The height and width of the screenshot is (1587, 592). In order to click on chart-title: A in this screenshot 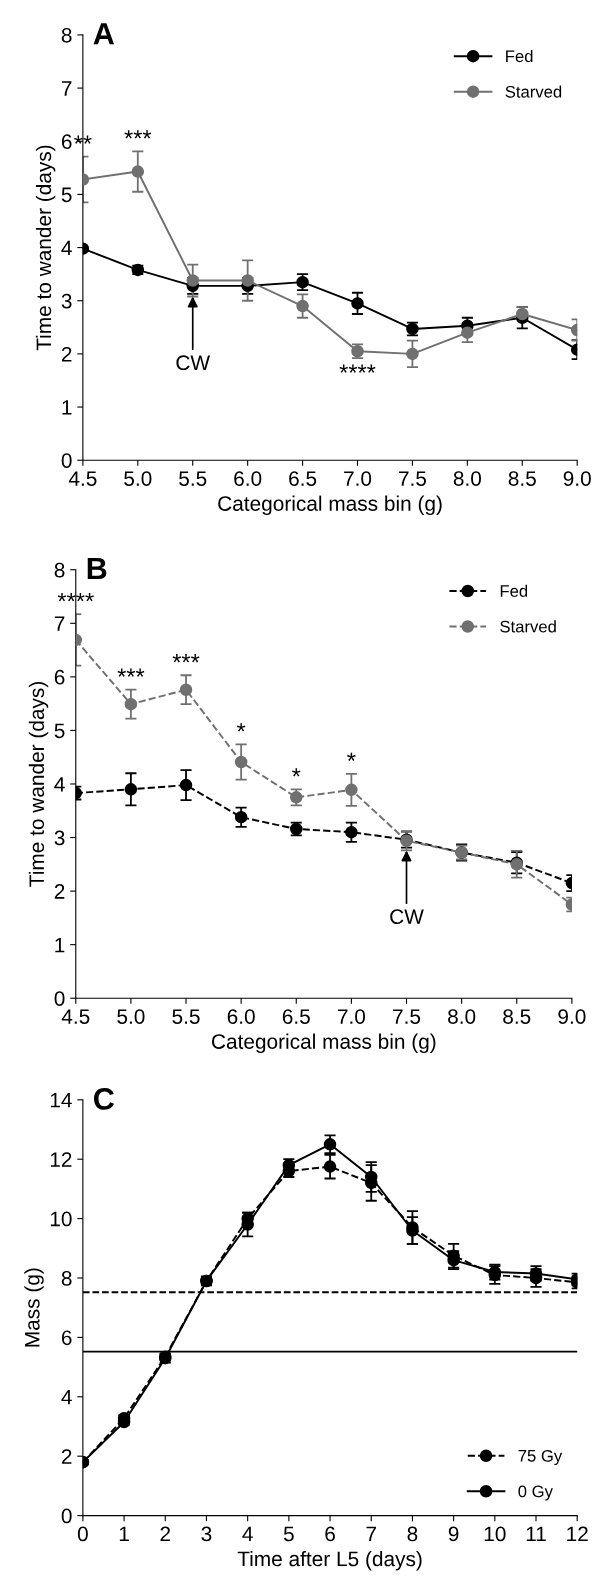, I will do `click(104, 34)`.